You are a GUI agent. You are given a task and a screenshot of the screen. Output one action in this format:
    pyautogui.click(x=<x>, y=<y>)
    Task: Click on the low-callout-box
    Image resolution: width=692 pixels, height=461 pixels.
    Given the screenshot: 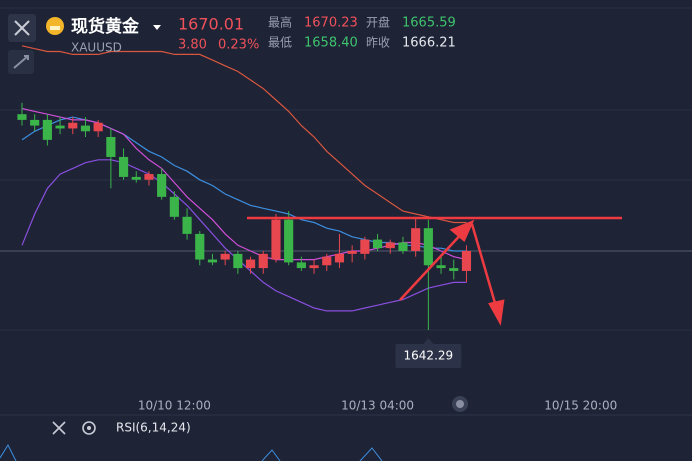 What is the action you would take?
    pyautogui.click(x=428, y=355)
    